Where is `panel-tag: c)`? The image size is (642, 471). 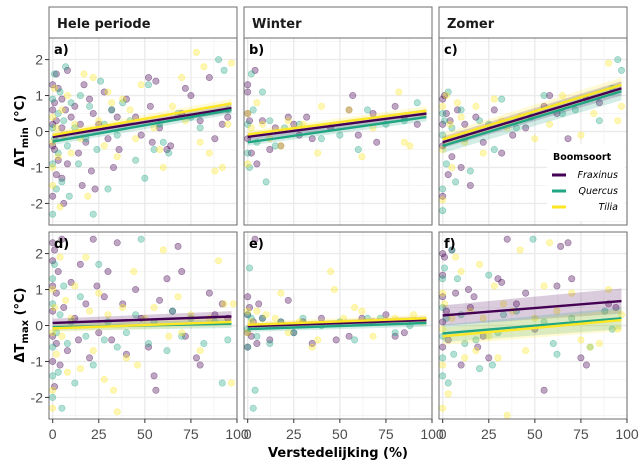 panel-tag: c) is located at coordinates (451, 50).